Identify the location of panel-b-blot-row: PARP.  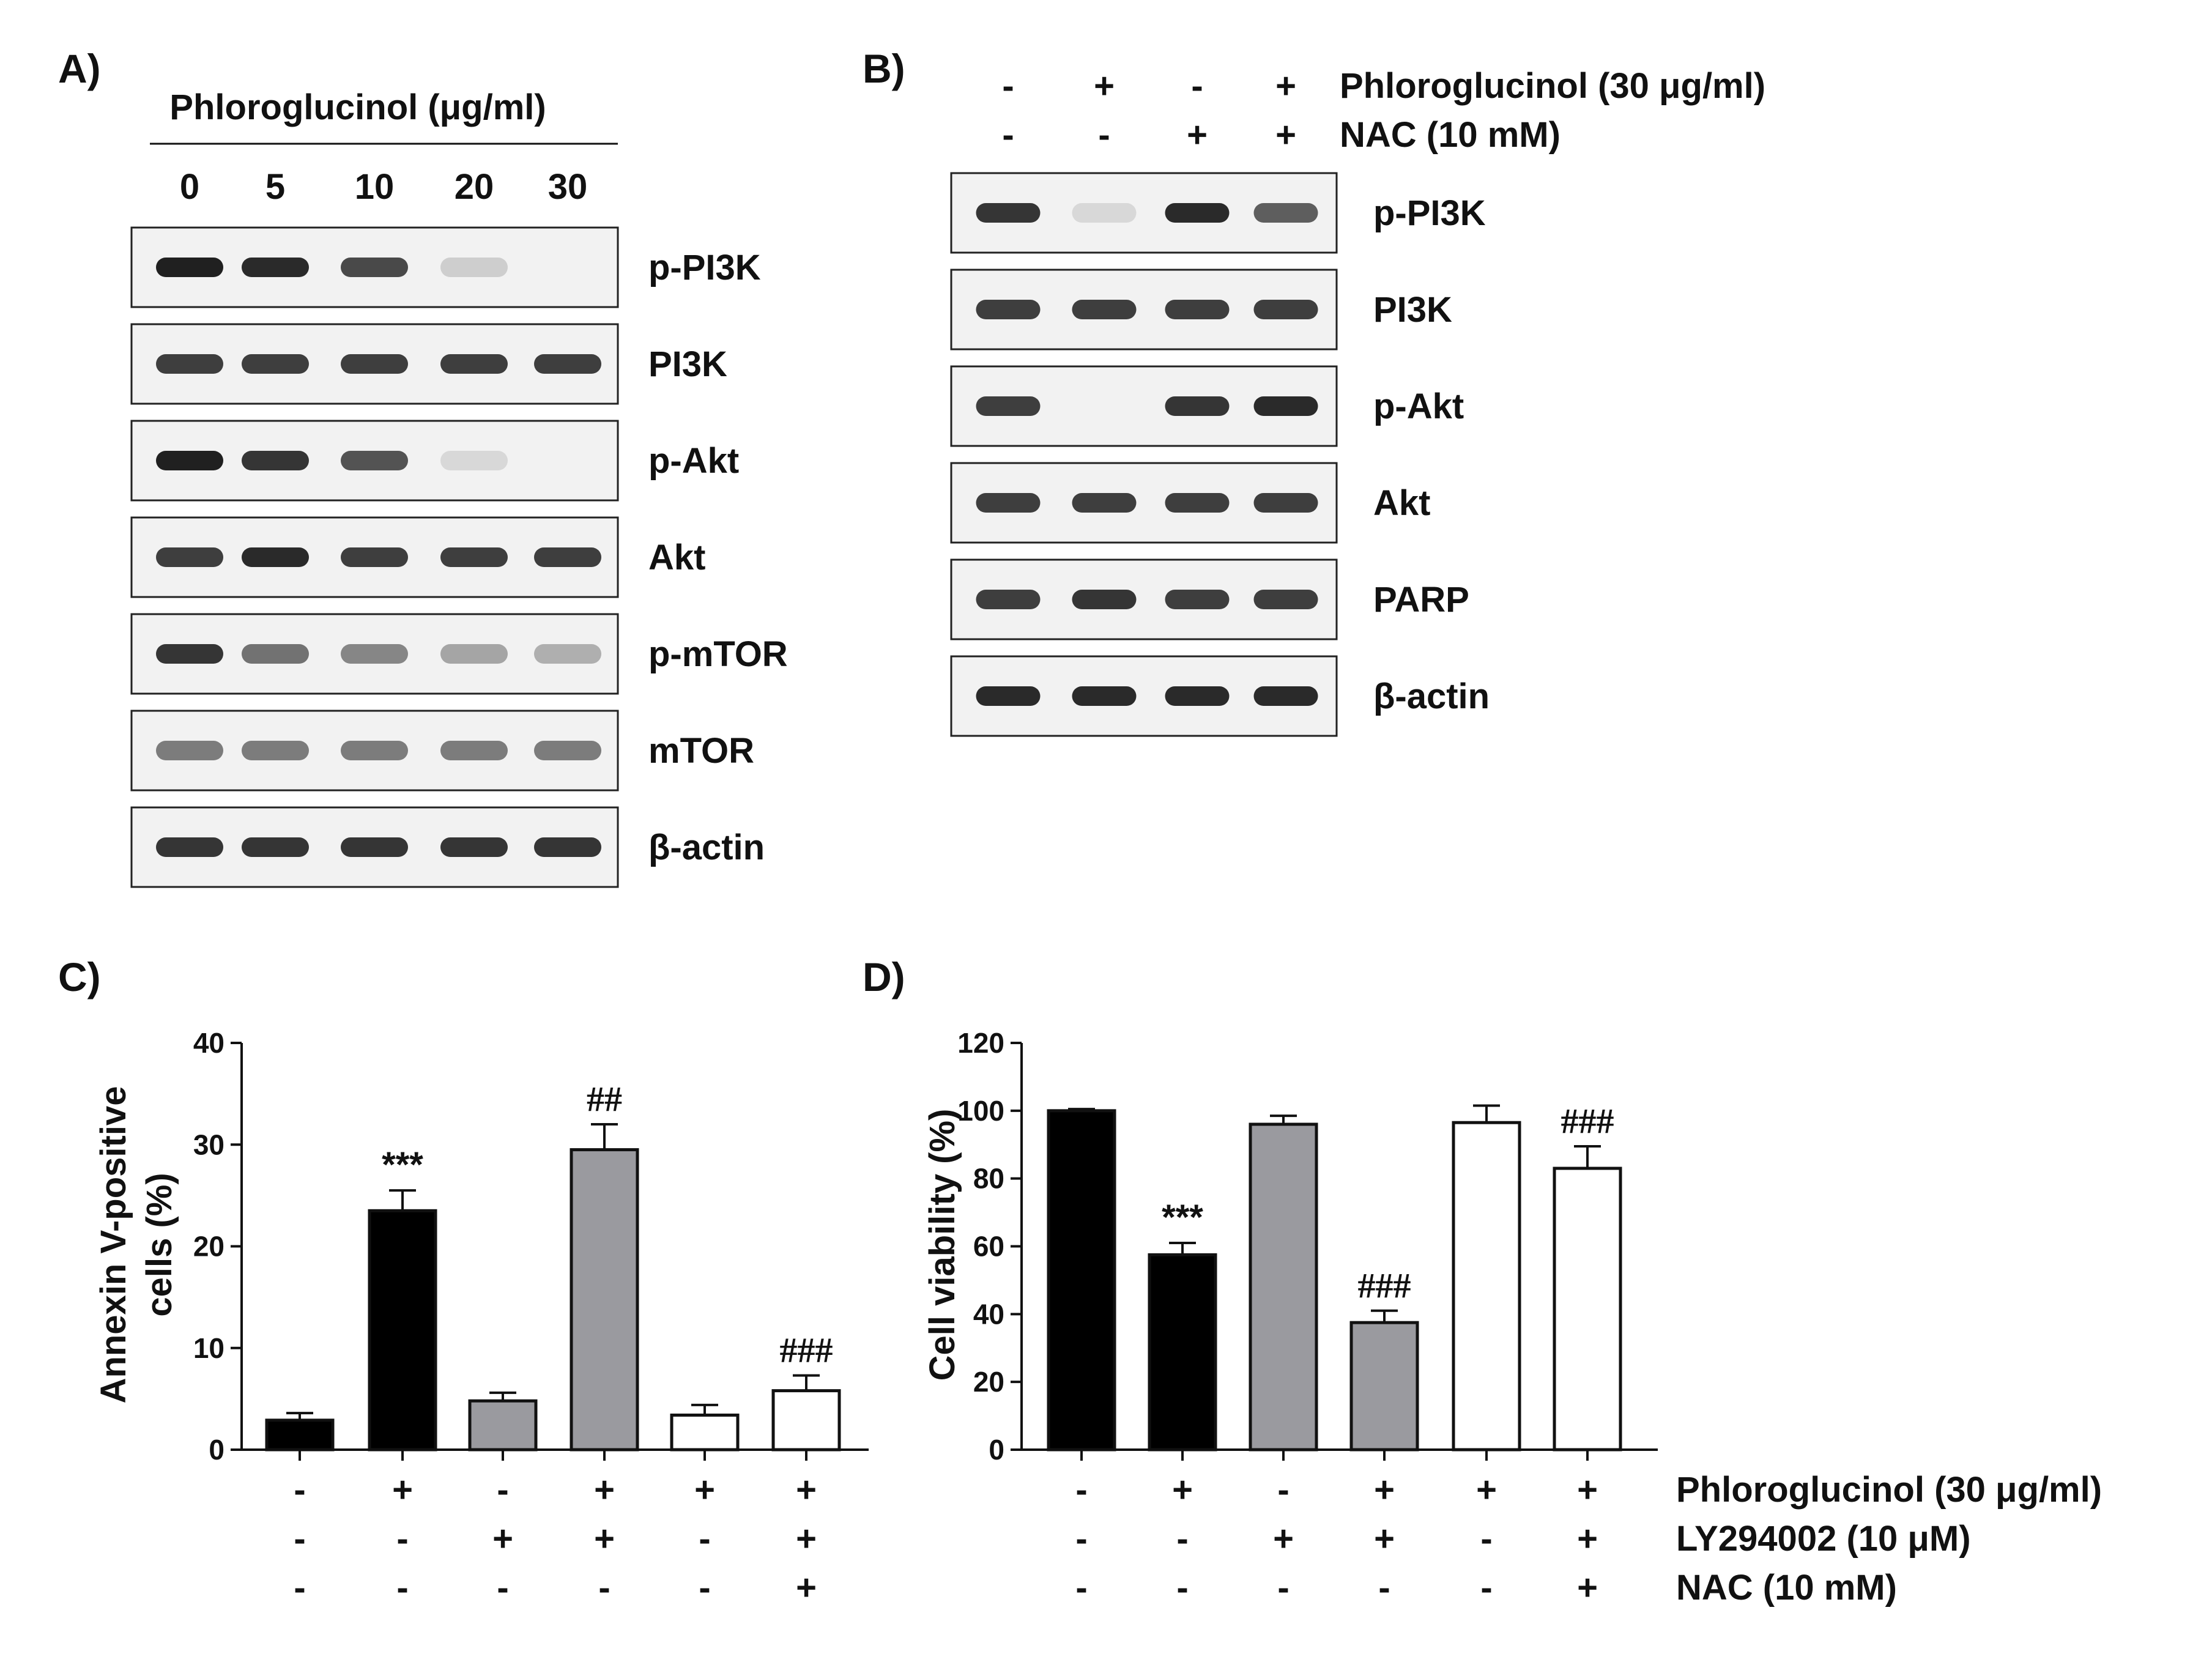
(1209, 599).